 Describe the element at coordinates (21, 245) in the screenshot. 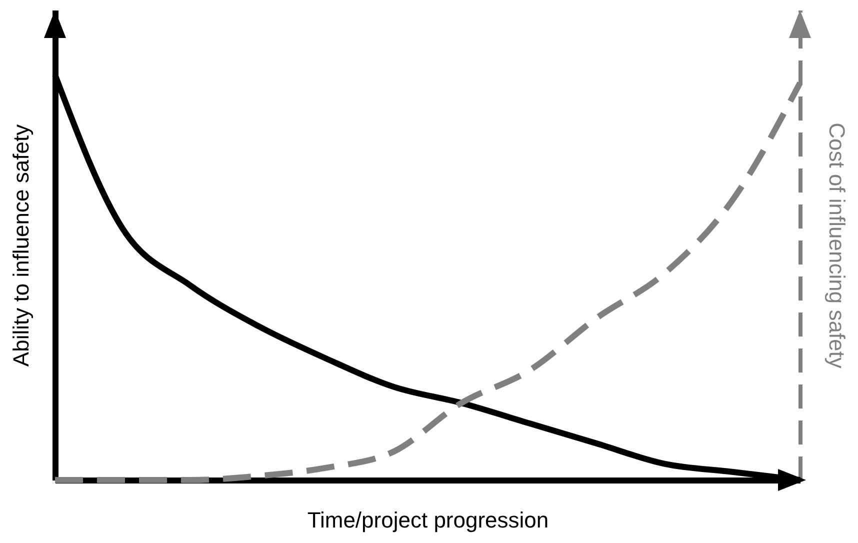

I see `y-axis-title: Ability to influence safety` at that location.